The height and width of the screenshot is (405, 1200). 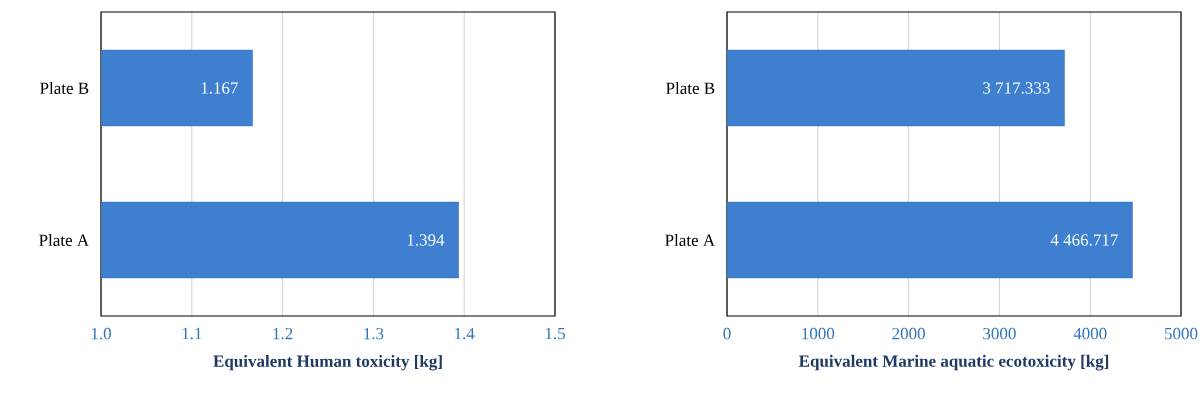 What do you see at coordinates (1016, 88) in the screenshot?
I see `data-label: 3 717.333` at bounding box center [1016, 88].